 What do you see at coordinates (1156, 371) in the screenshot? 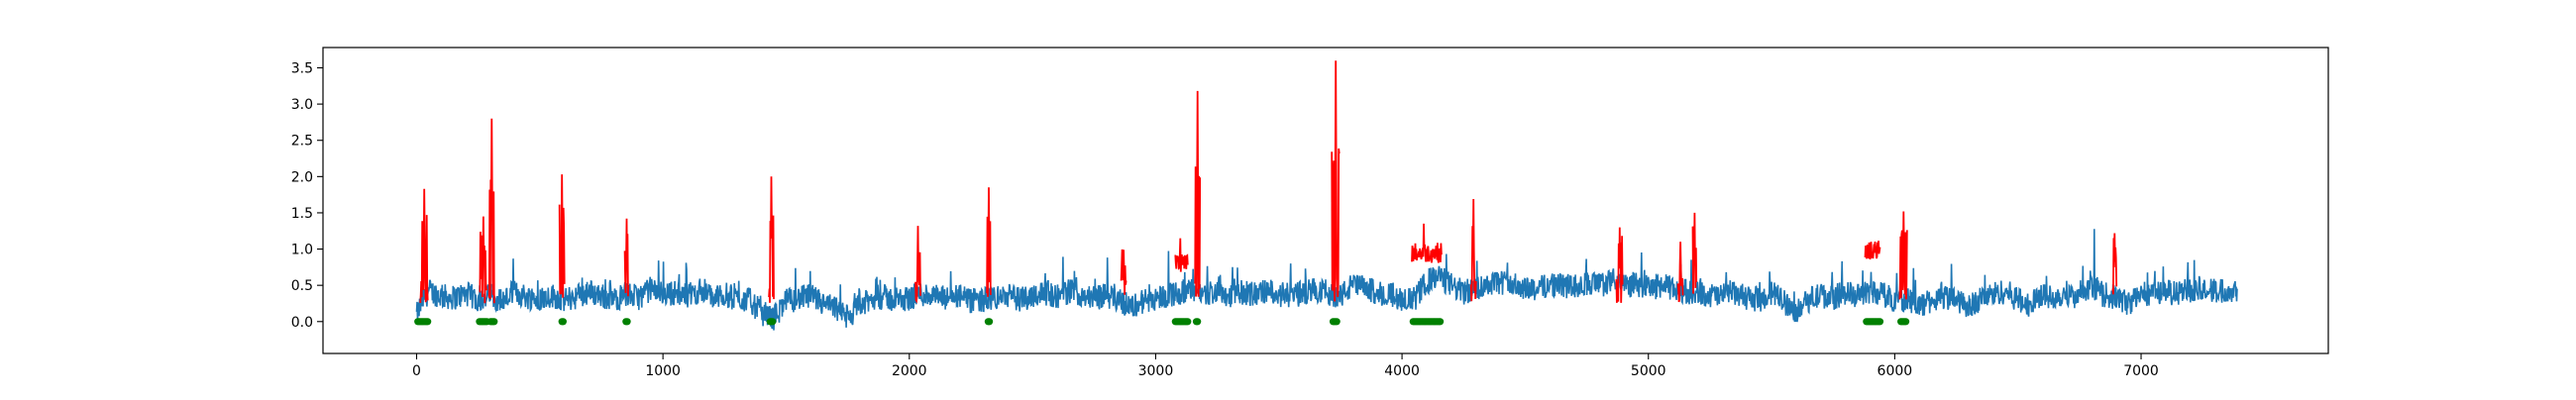
I see `x-tick-label-3: 3000` at bounding box center [1156, 371].